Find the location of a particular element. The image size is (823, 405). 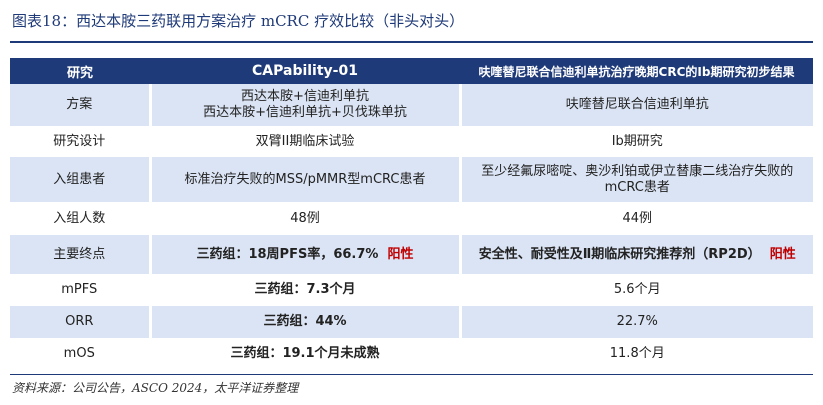

fru-plan: 呋喹替尼联合信迪利单抗 is located at coordinates (636, 105).